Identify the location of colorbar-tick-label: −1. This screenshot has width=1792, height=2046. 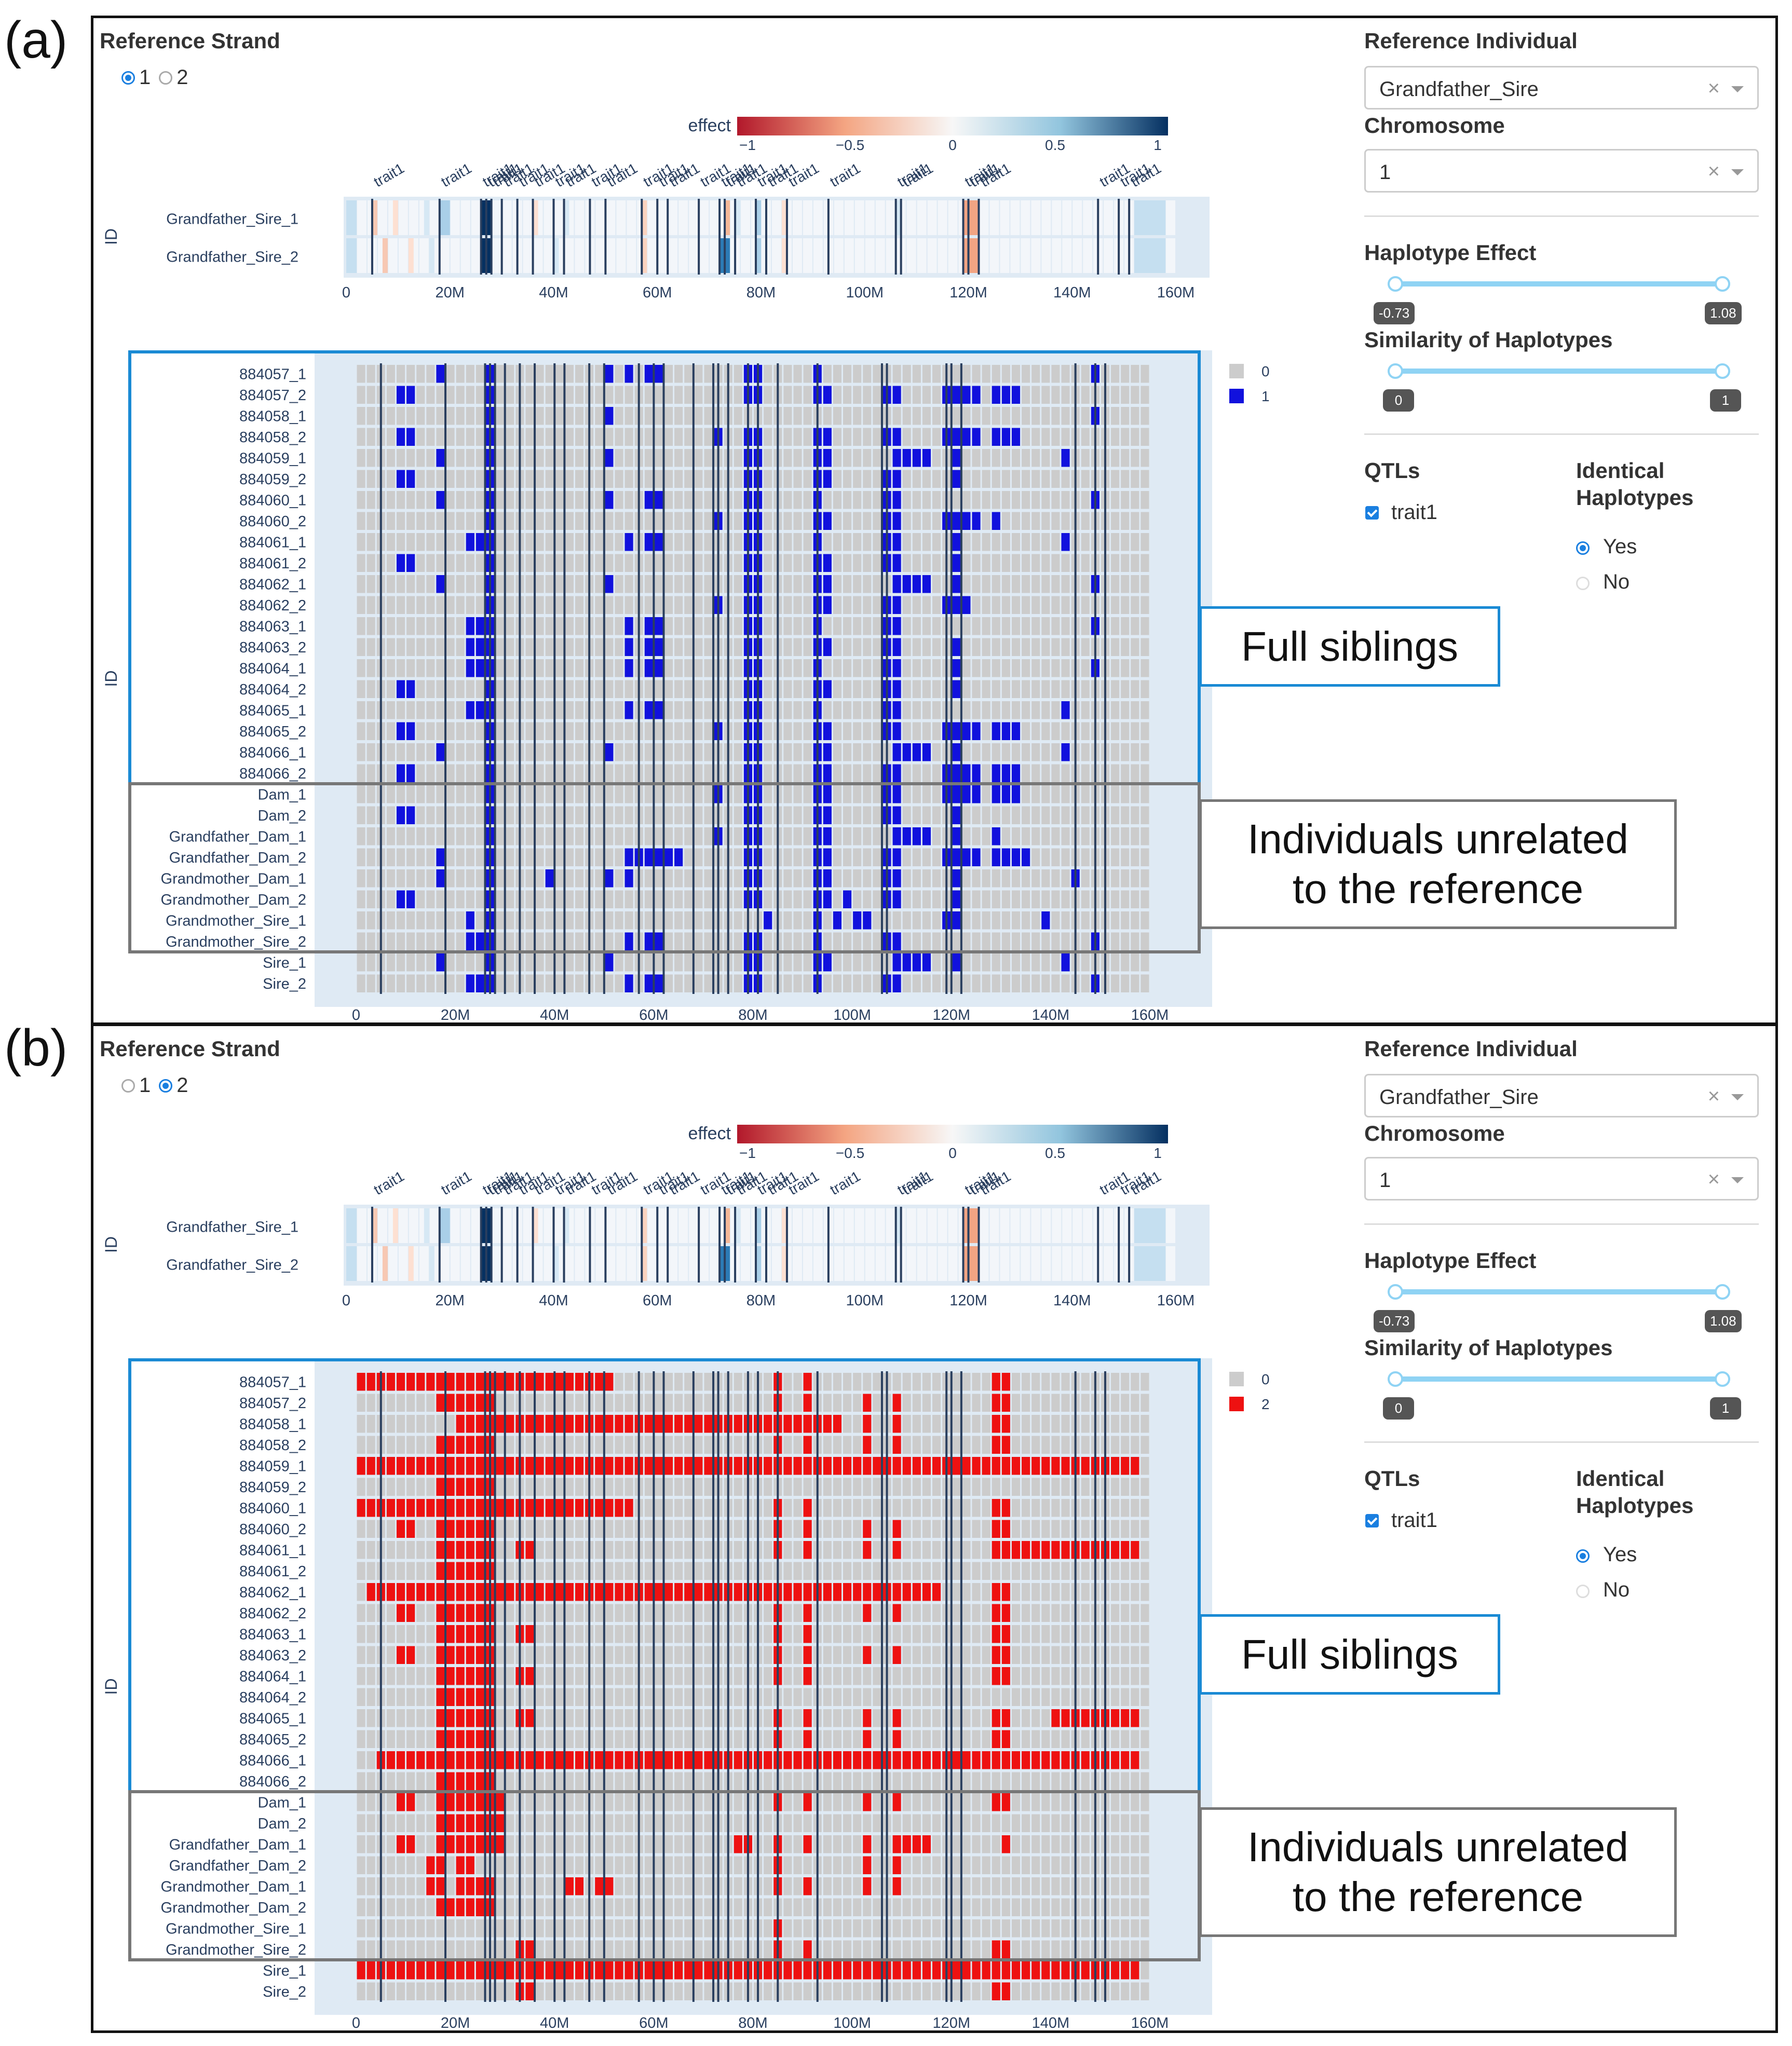
(747, 145).